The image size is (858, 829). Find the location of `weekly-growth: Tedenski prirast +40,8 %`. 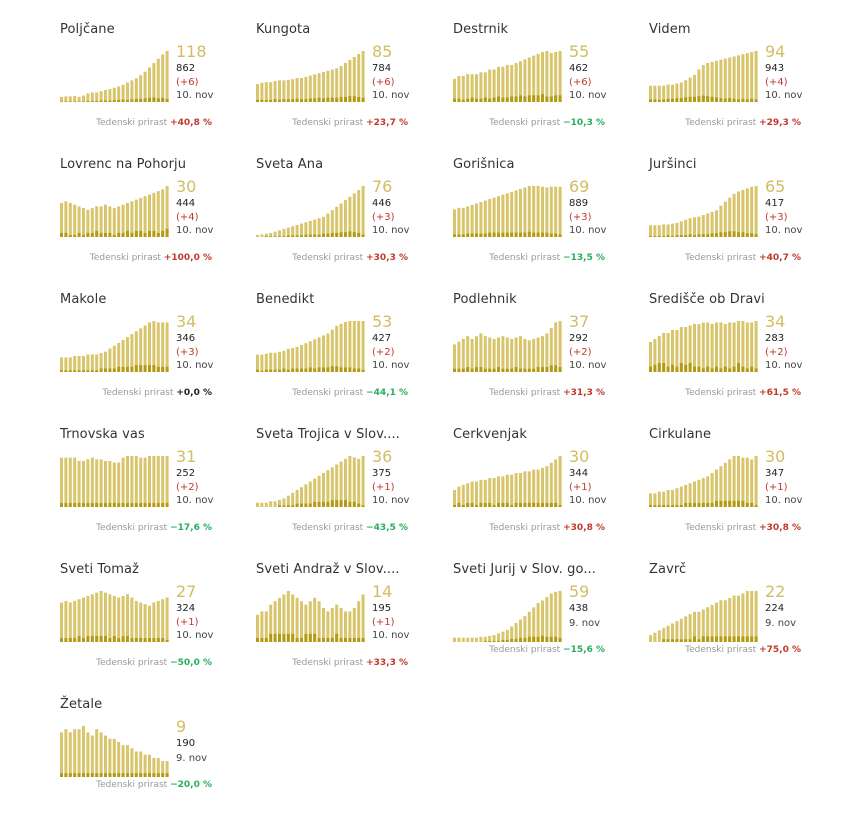

weekly-growth: Tedenski prirast +40,8 % is located at coordinates (136, 123).